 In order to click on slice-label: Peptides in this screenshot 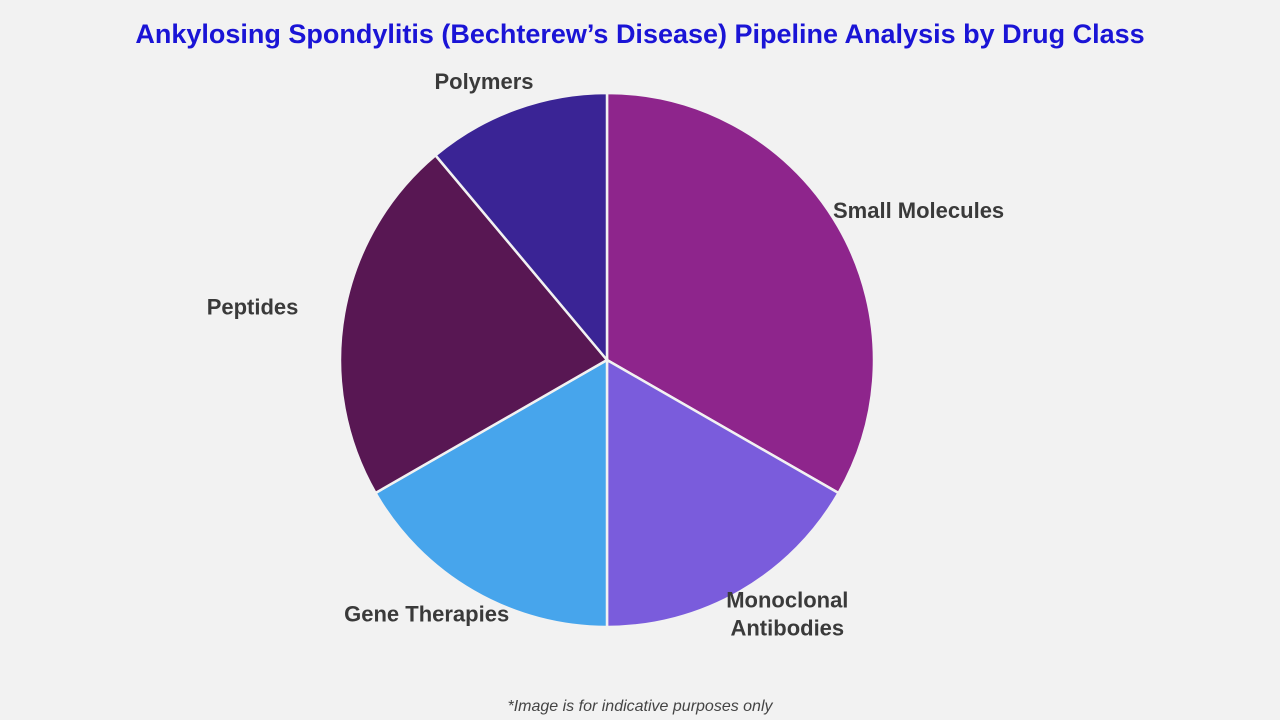, I will do `click(253, 306)`.